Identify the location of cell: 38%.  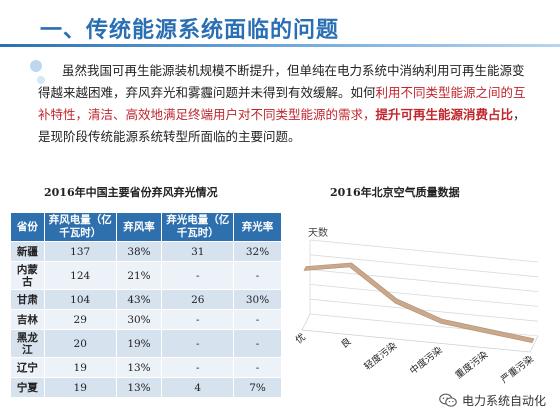
(139, 251).